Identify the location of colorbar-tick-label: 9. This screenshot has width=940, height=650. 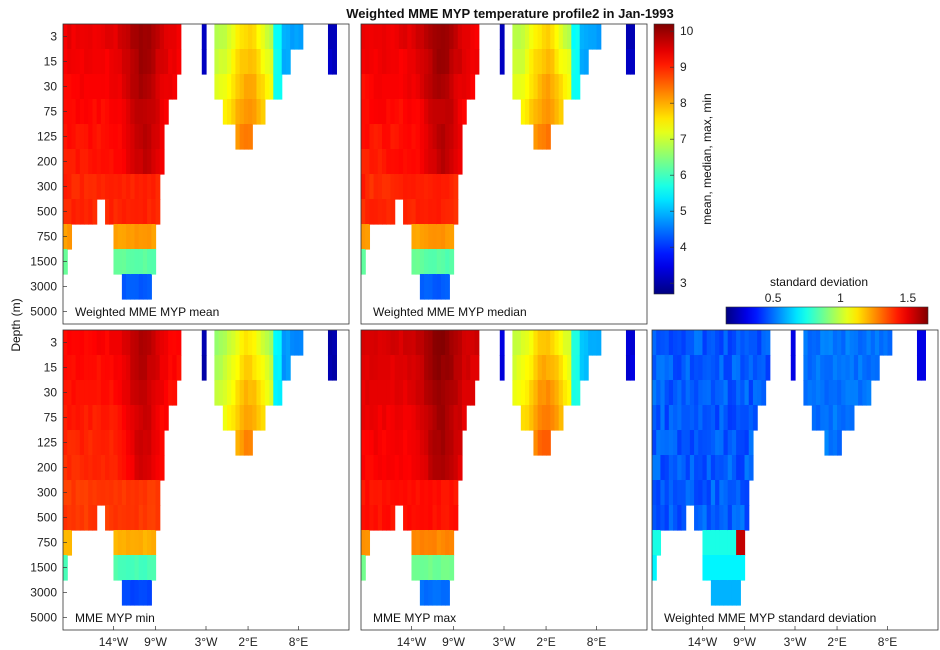
(683, 67).